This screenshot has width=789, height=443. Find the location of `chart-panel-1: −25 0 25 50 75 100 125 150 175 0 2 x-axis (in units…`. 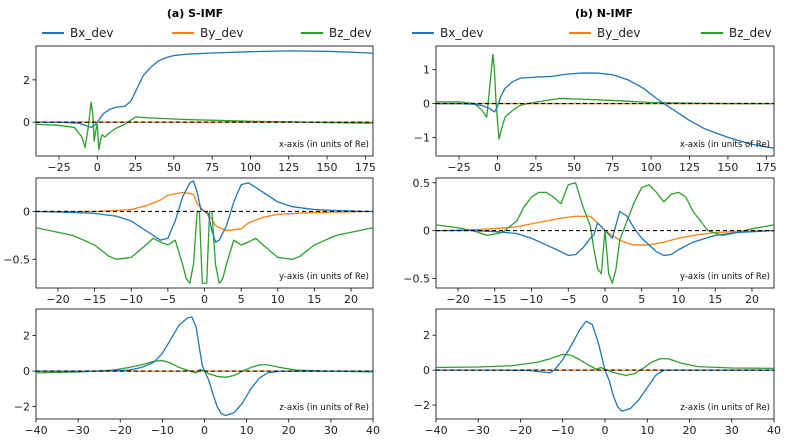

chart-panel-1: −25 0 25 50 75 100 125 150 175 0 2 x-axis (in units… is located at coordinates (199, 109).